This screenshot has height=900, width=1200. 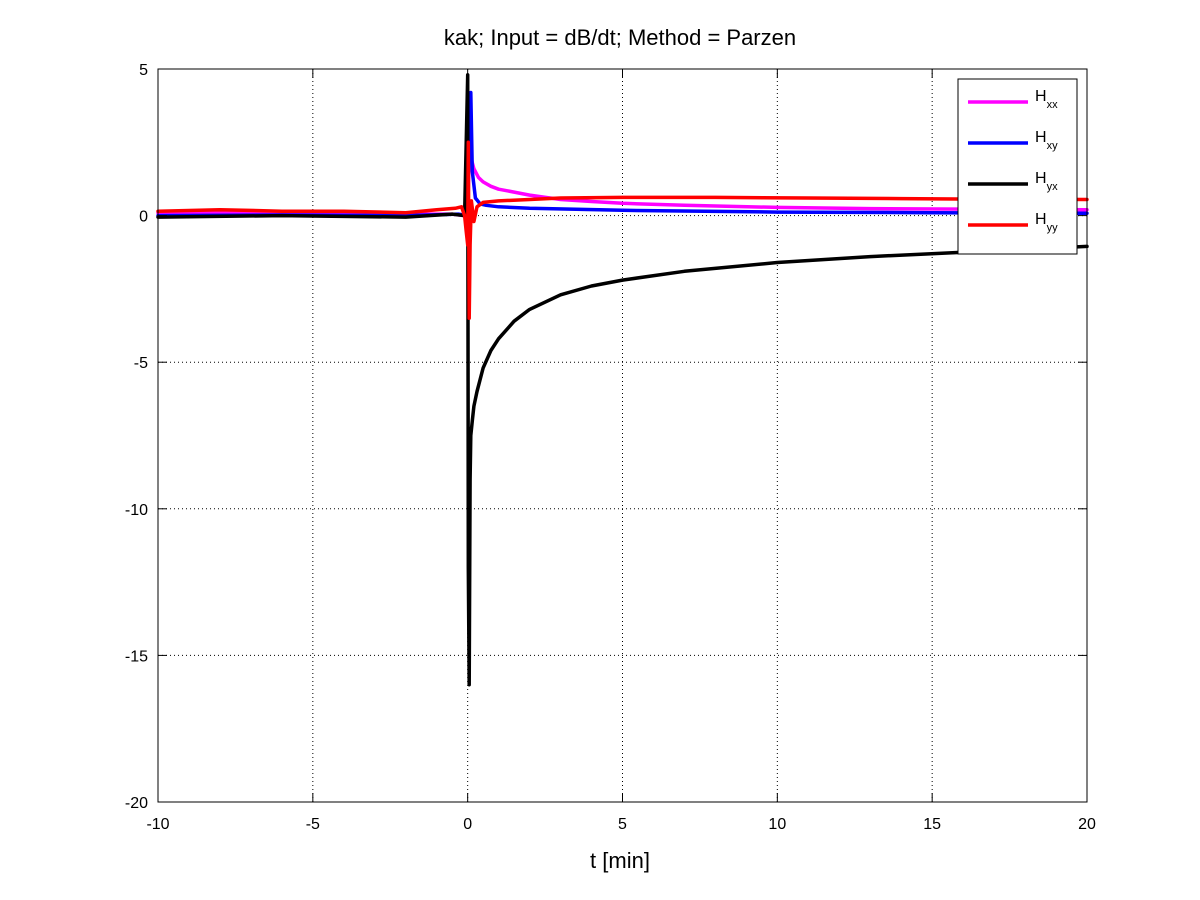 What do you see at coordinates (313, 824) in the screenshot?
I see `x-tick-label: -5` at bounding box center [313, 824].